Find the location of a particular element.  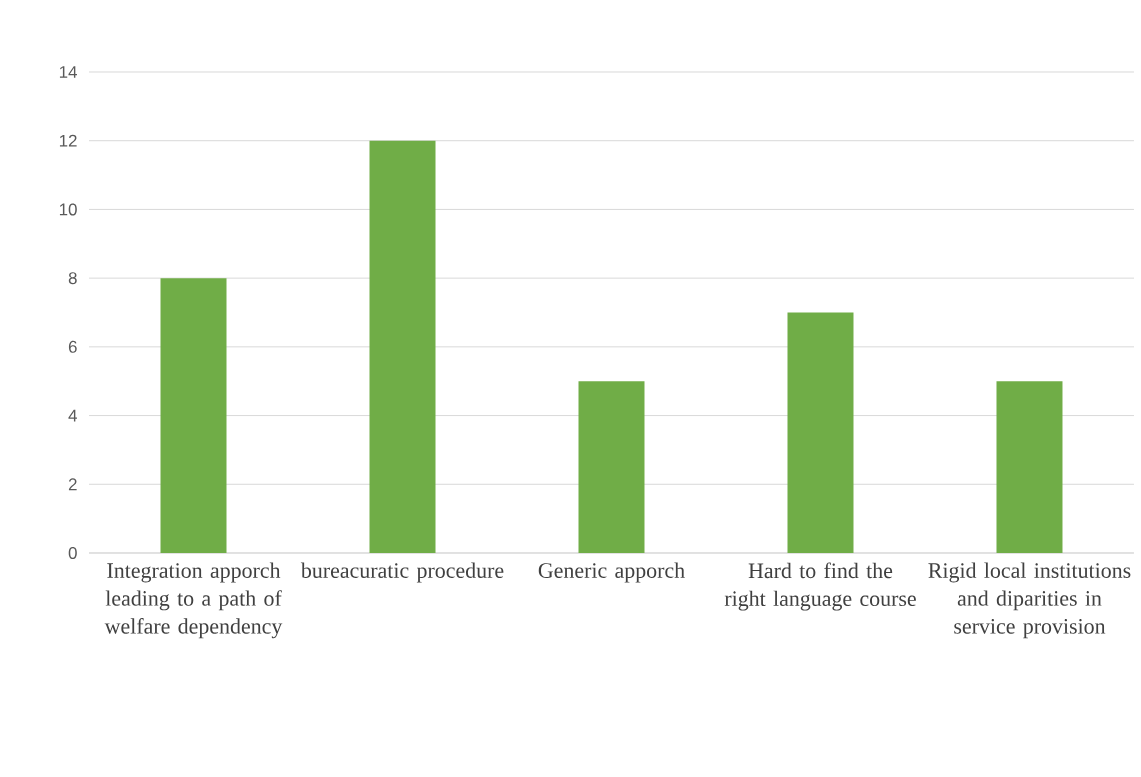

x-tick-label: Integration apporch leading to a path of welfare dependency is located at coordinates (193, 600).